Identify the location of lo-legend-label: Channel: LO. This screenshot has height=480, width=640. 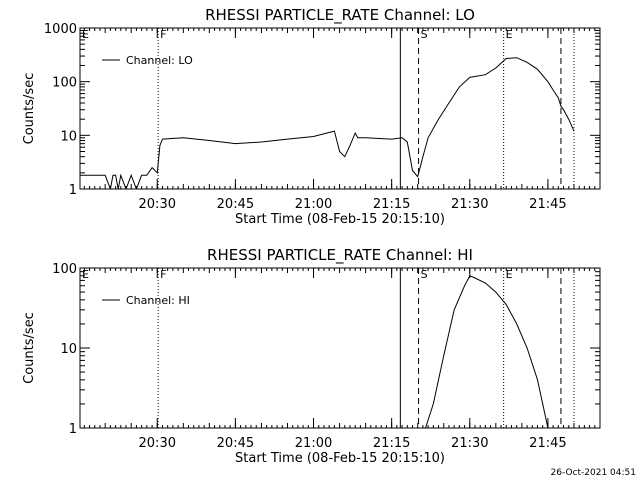
(159, 60).